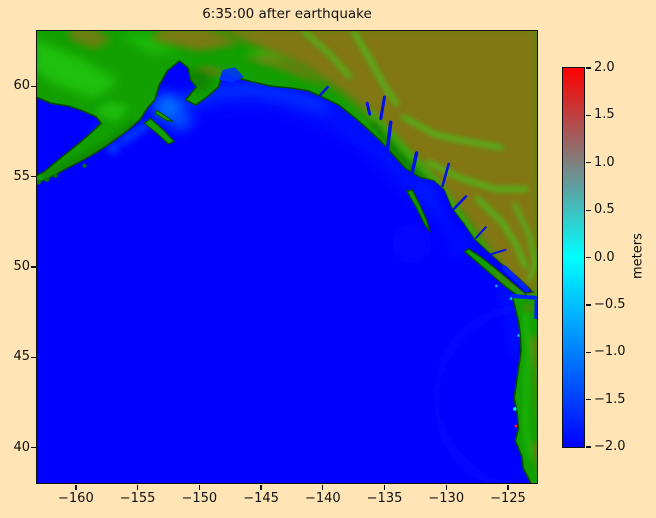 The width and height of the screenshot is (656, 518). What do you see at coordinates (134, 132) in the screenshot?
I see `shelikof-strait-glow` at bounding box center [134, 132].